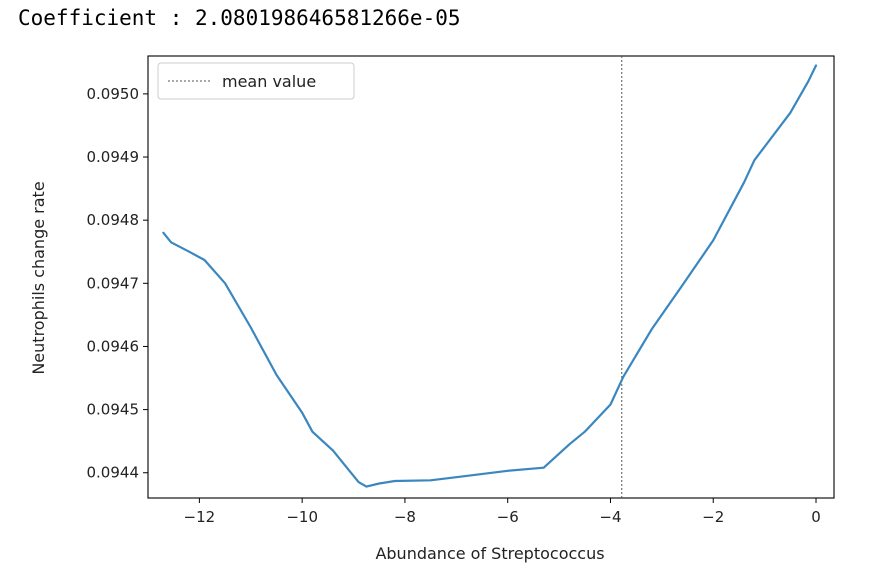 The image size is (876, 584). I want to click on legend-label: mean value, so click(269, 81).